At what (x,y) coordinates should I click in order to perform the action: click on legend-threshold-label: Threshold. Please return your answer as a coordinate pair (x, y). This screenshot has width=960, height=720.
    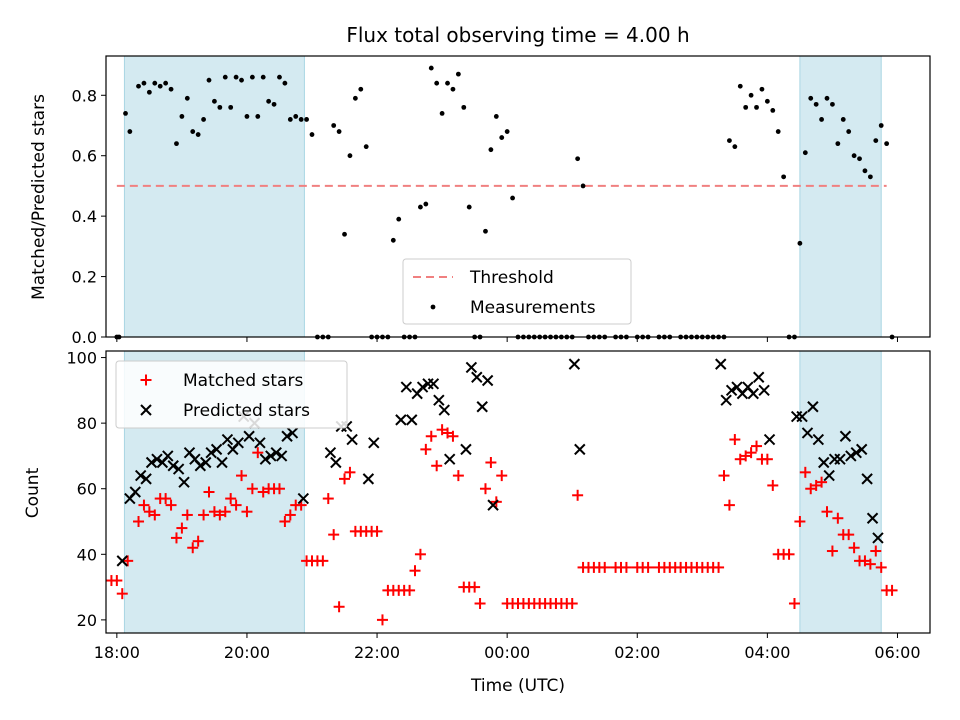
    Looking at the image, I should click on (511, 278).